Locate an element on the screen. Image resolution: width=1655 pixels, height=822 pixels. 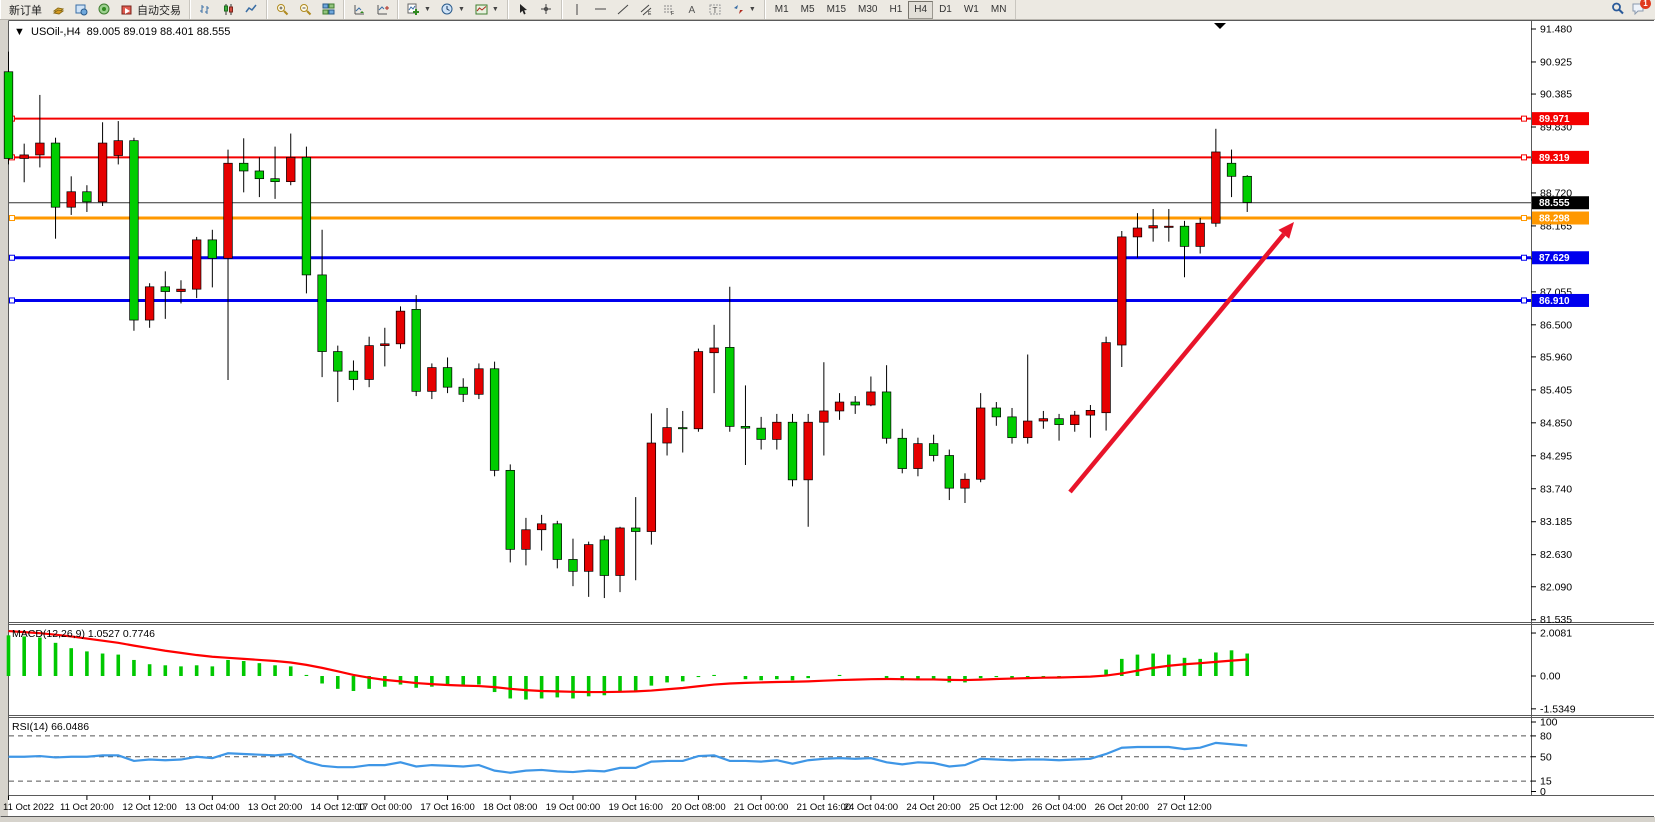
notification-badge: 1 is located at coordinates (1645, 4).